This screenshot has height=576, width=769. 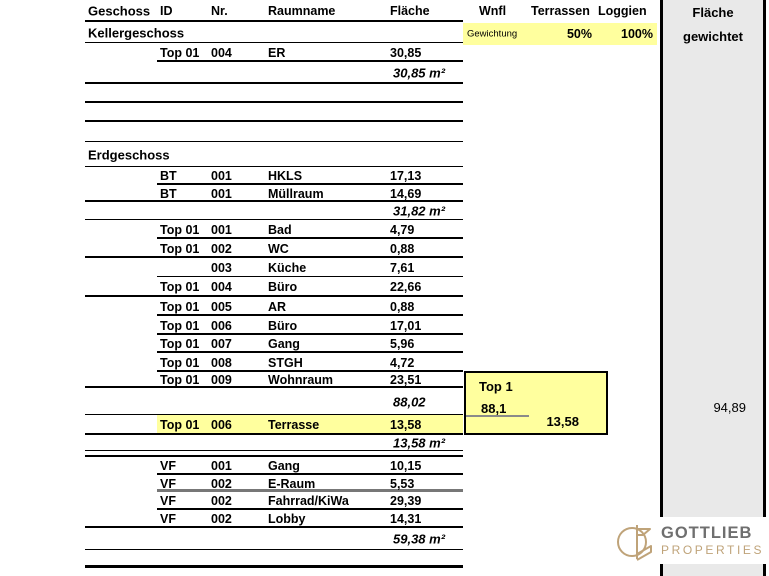 I want to click on table-row: VF 002 Lobby 14,31, so click(x=274, y=519).